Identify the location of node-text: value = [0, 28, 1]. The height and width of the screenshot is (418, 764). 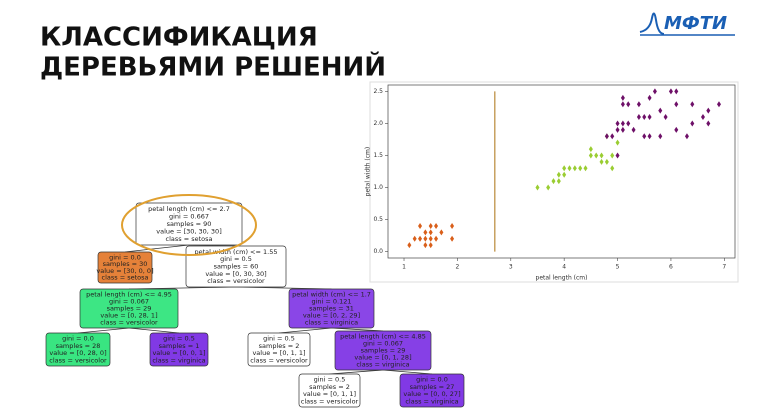
(128, 315).